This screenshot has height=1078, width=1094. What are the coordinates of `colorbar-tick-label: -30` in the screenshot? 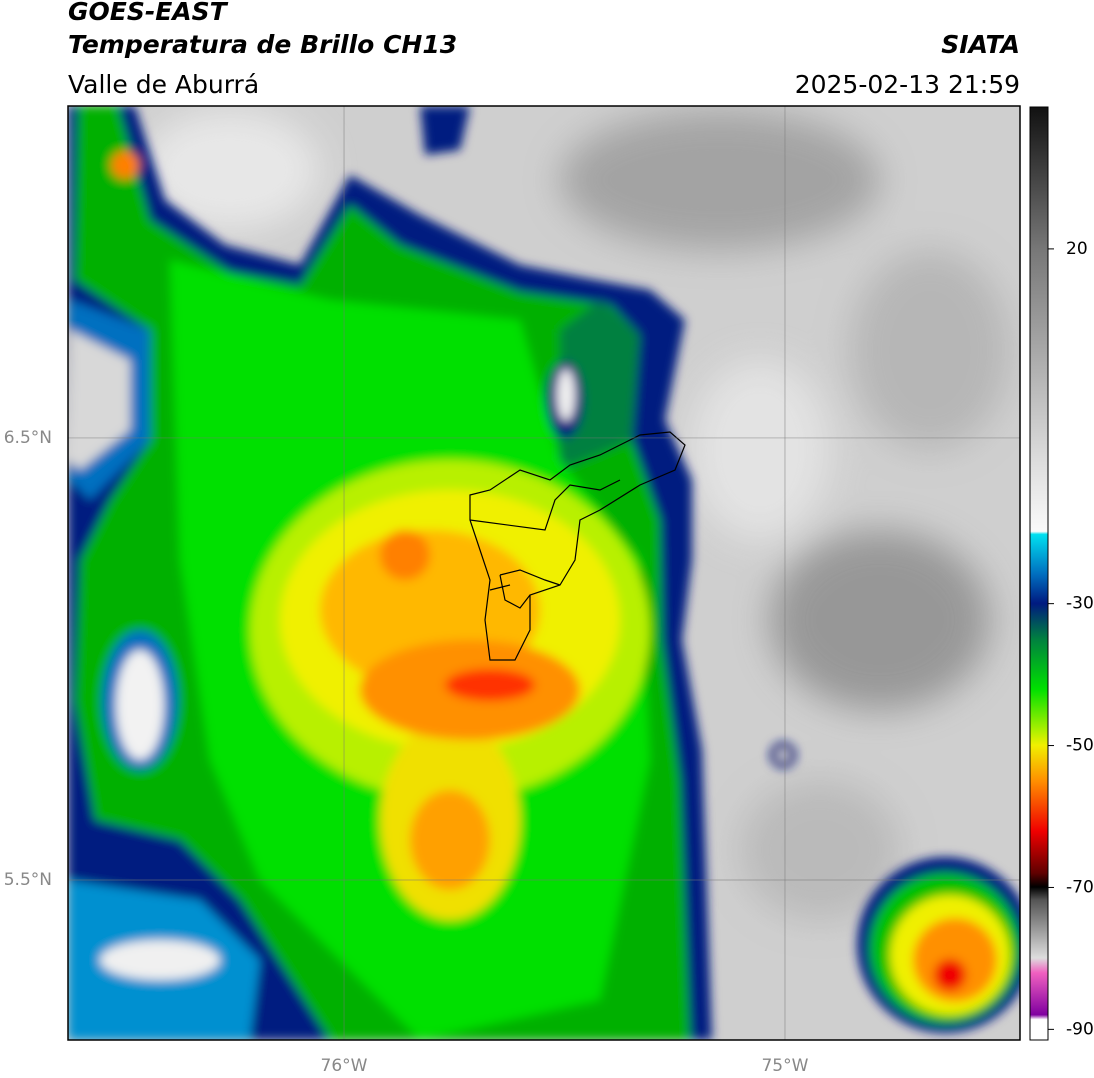 It's located at (1080, 604).